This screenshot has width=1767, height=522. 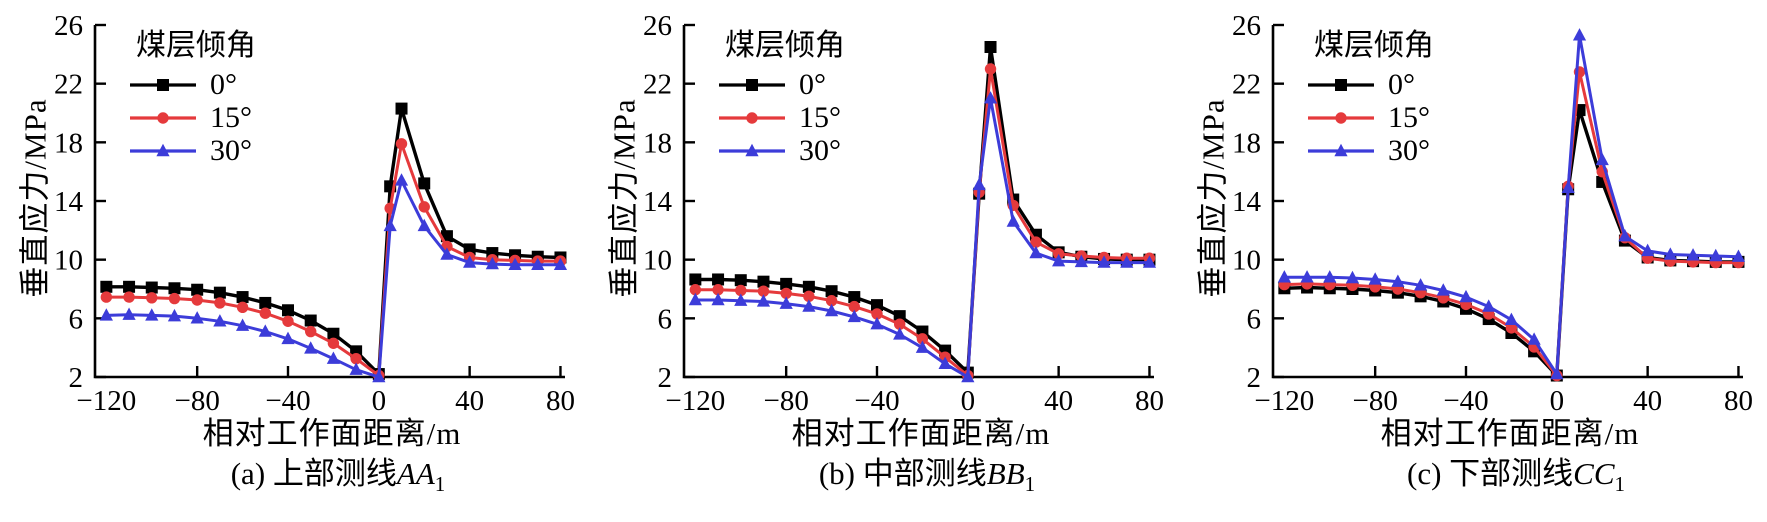 I want to click on panel-caption: (a) 上部测线AA1, so click(x=338, y=472).